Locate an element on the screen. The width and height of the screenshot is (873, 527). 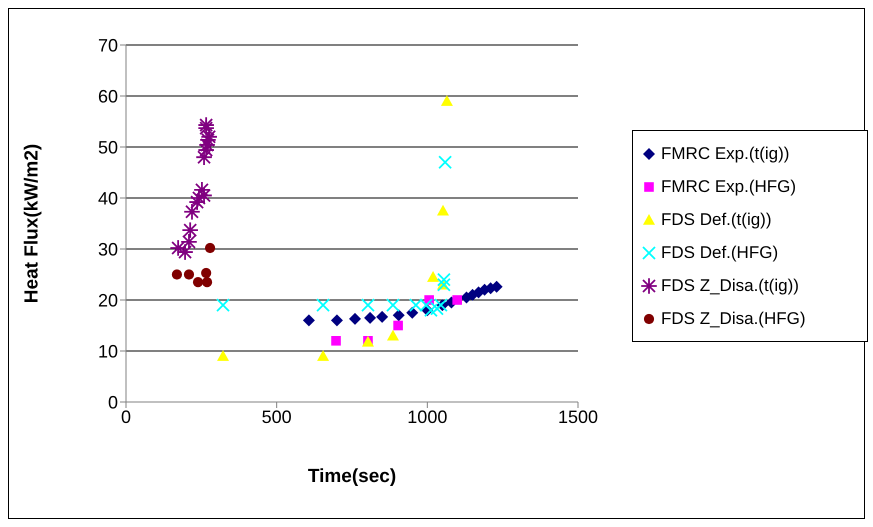
x-tick-label: 500 is located at coordinates (277, 416).